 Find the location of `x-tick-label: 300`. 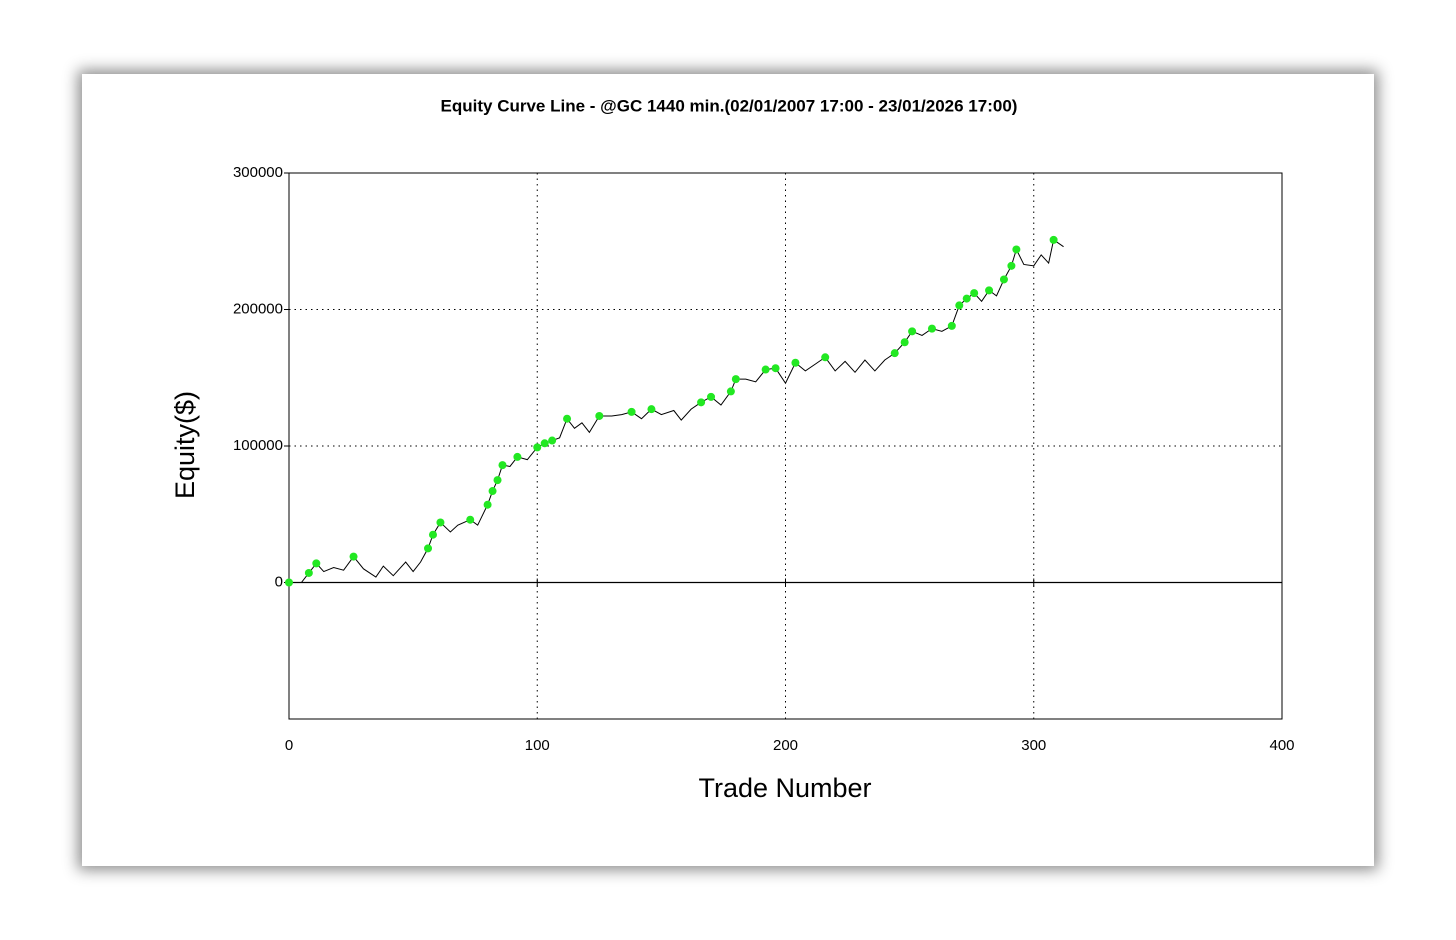

x-tick-label: 300 is located at coordinates (1033, 745).